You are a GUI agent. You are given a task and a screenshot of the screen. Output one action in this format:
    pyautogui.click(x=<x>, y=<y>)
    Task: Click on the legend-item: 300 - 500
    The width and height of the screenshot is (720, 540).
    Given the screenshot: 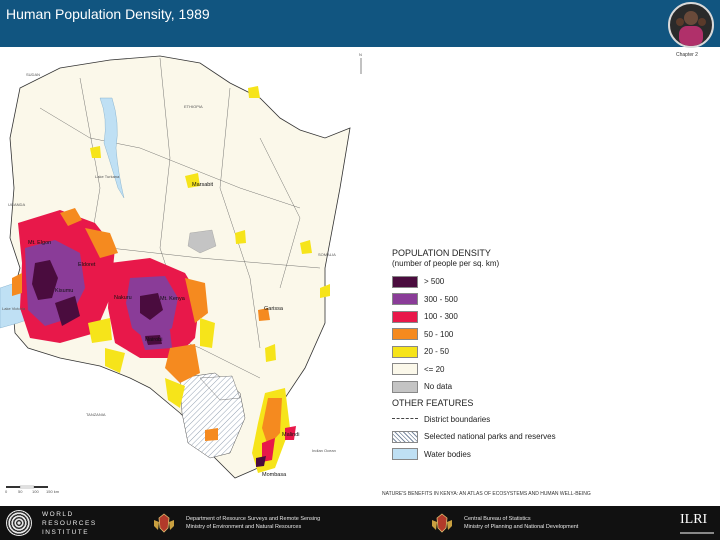 What is the action you would take?
    pyautogui.click(x=497, y=300)
    